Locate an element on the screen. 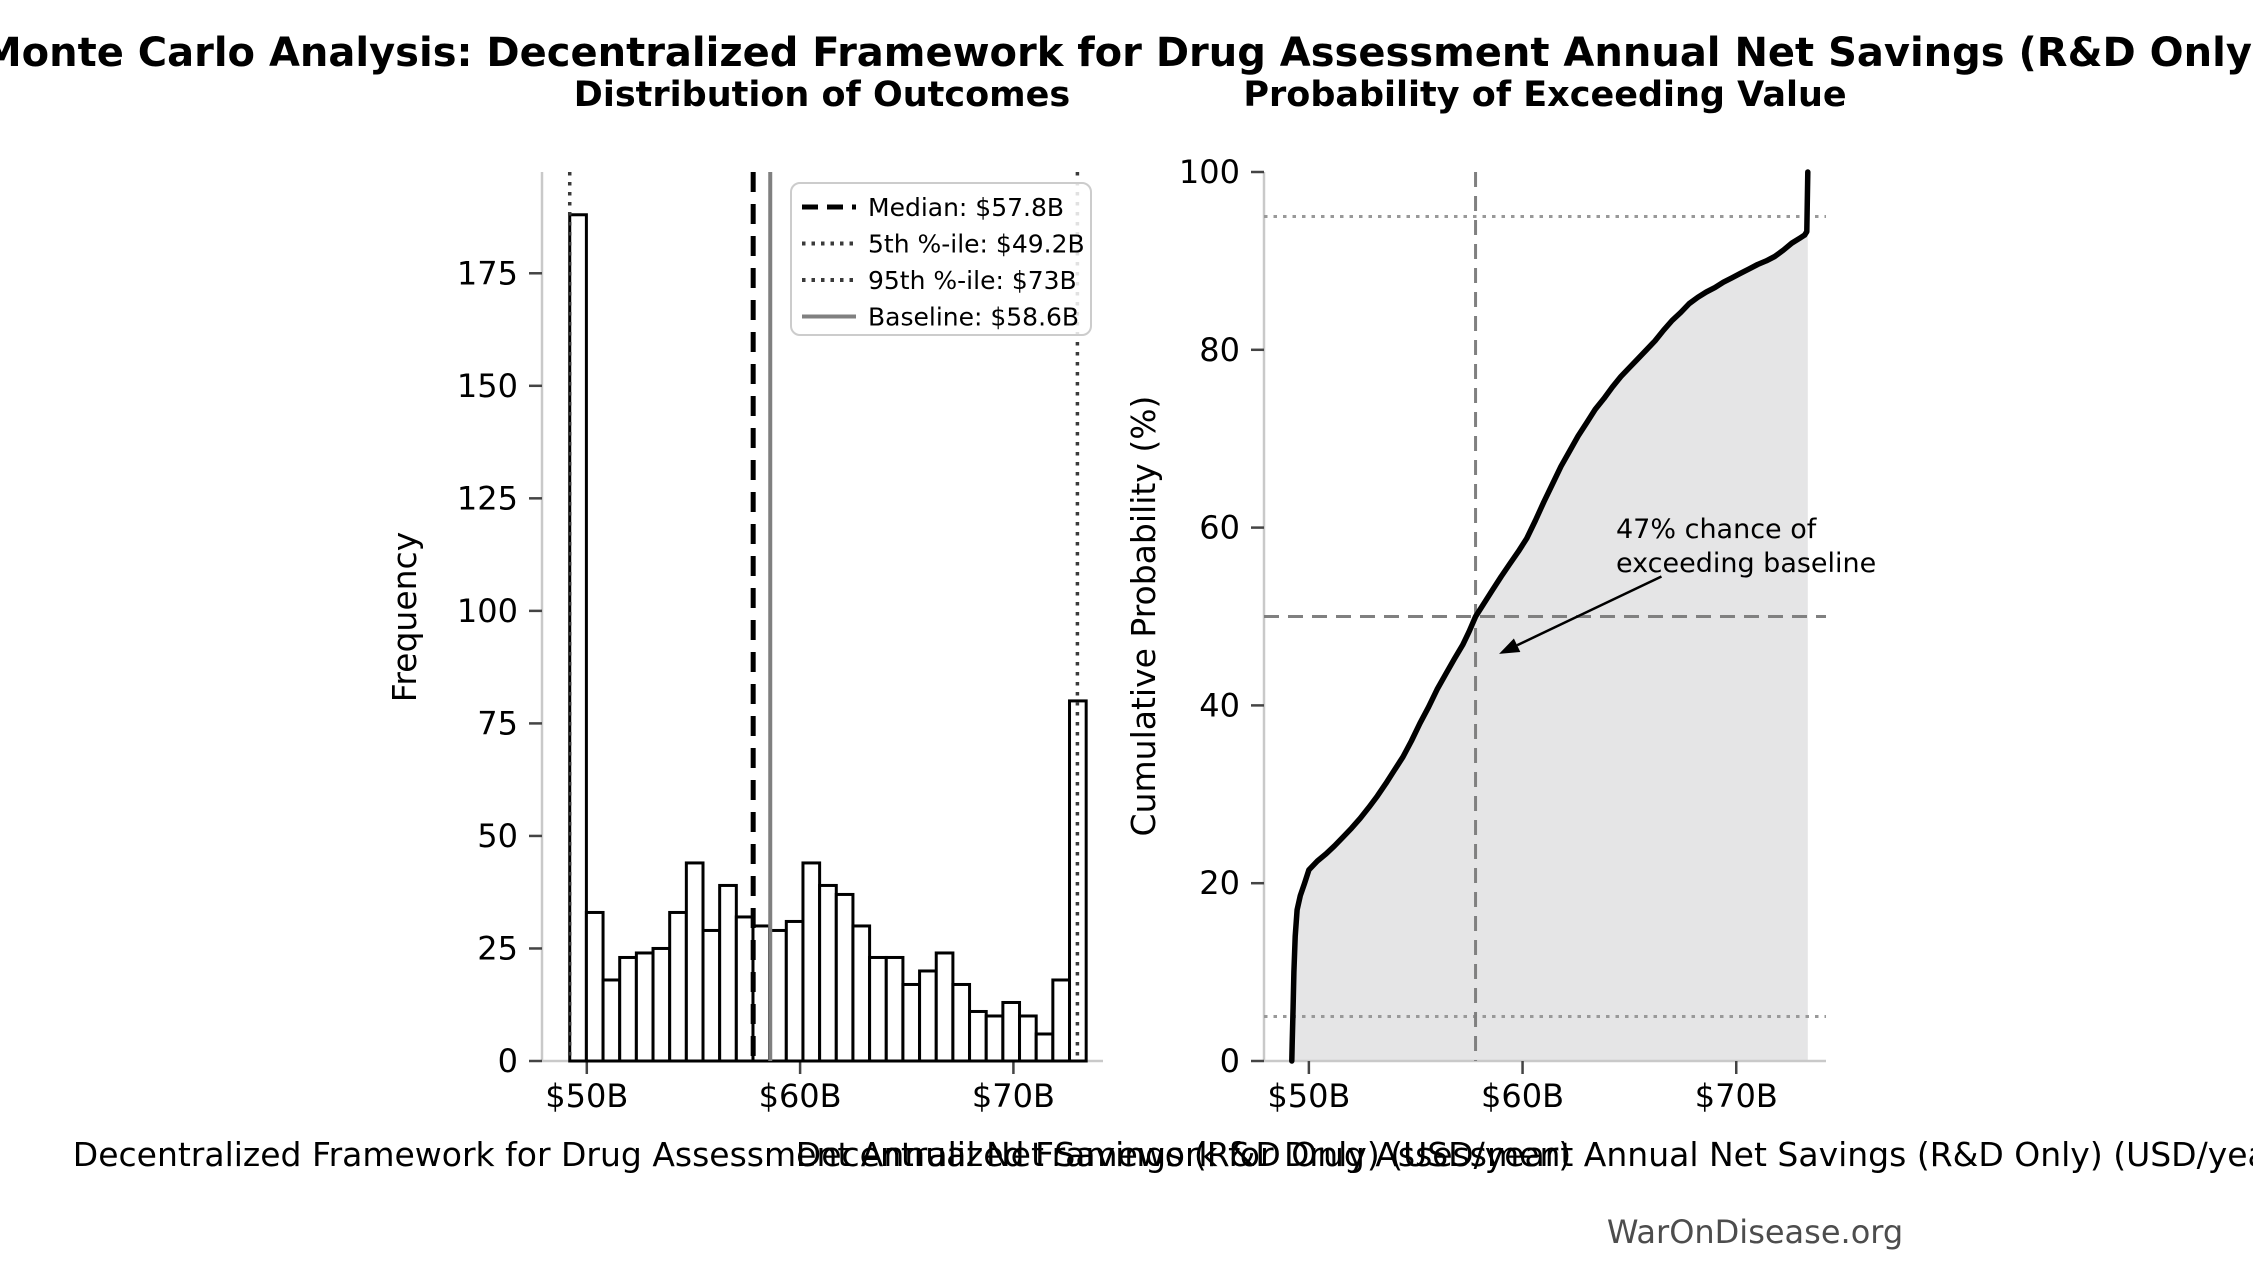  legend-label-median: Median: $57.8B is located at coordinates (966, 207).